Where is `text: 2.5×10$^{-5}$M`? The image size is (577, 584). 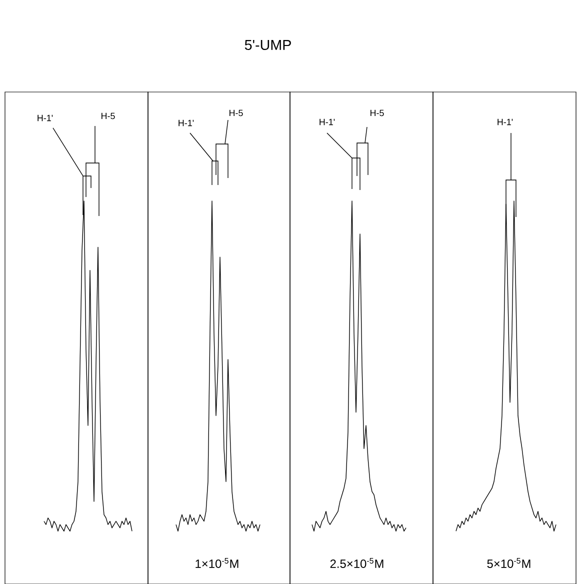
text: 2.5×10$^{-5}$M is located at coordinates (357, 563).